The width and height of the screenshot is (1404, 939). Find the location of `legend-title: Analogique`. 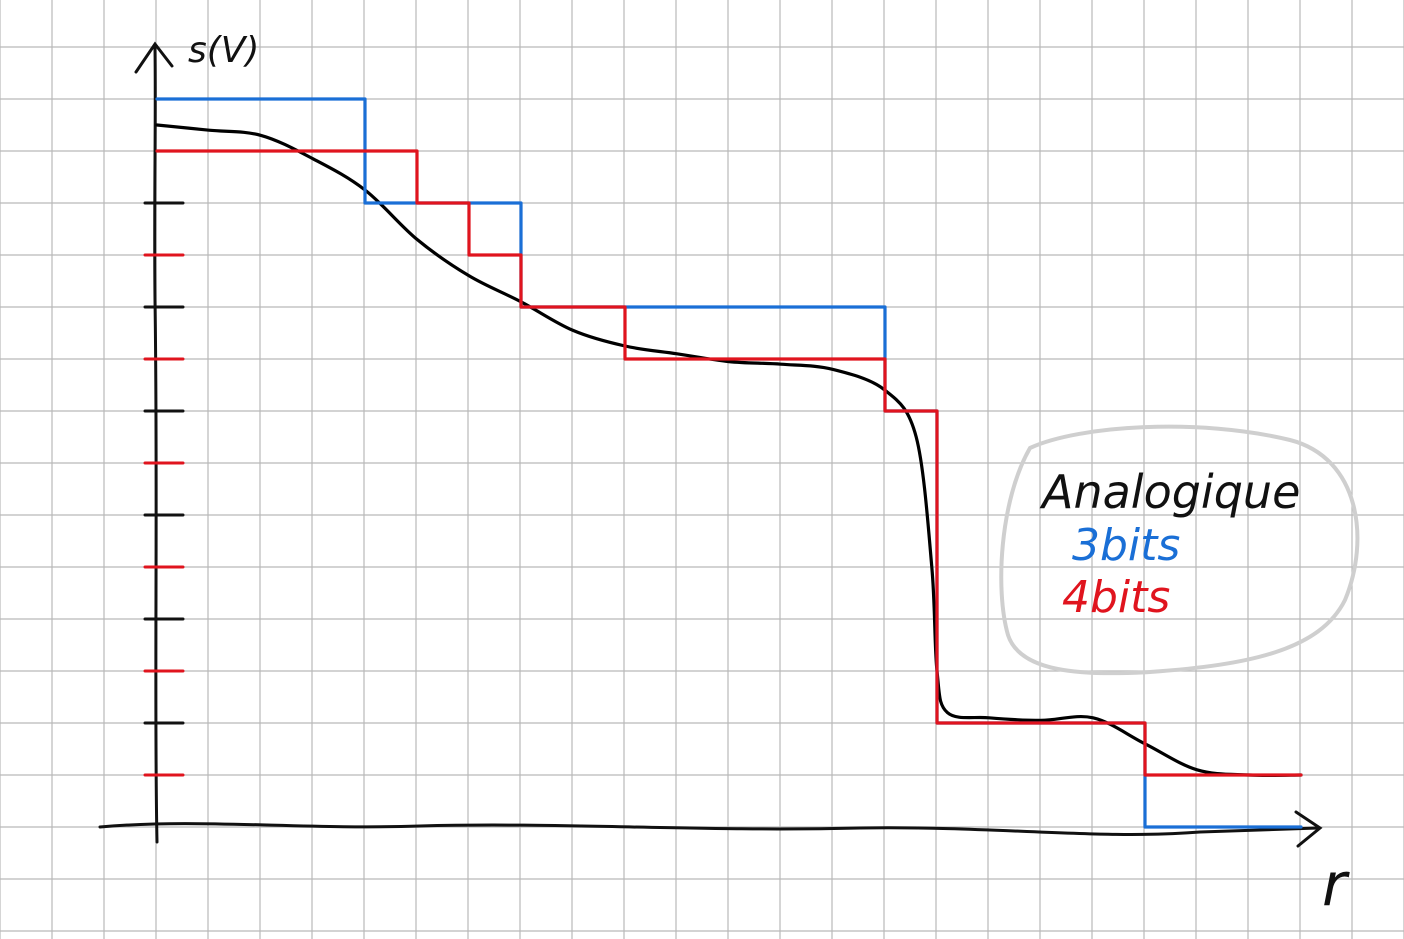

legend-title: Analogique is located at coordinates (1169, 492).